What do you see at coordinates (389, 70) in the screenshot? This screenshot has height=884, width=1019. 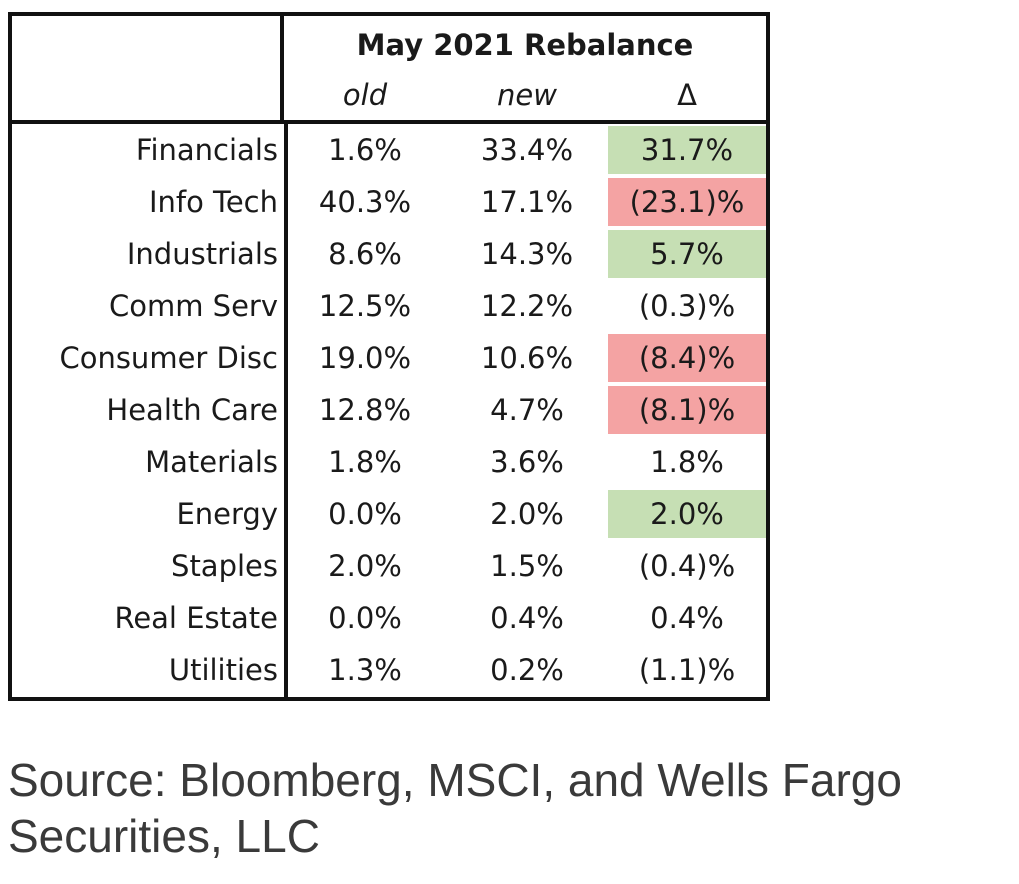 I see `table-header: May 2021 Rebalance old new Δ` at bounding box center [389, 70].